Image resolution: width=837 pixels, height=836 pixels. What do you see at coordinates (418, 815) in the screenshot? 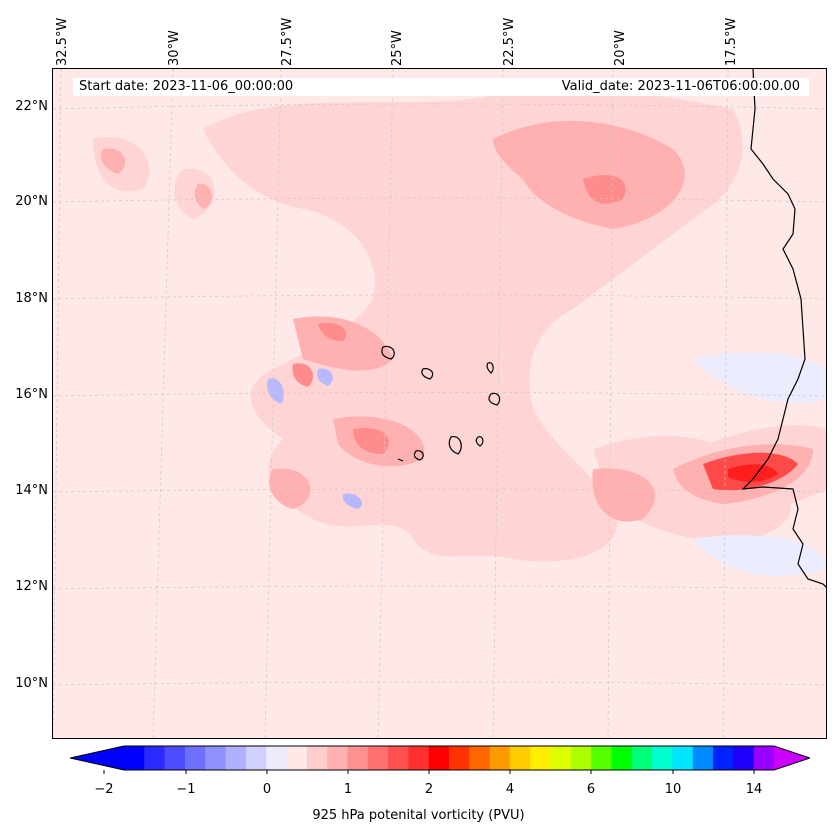
I see `colorbar-title: 925 hPa potenital vorticity (PVU)` at bounding box center [418, 815].